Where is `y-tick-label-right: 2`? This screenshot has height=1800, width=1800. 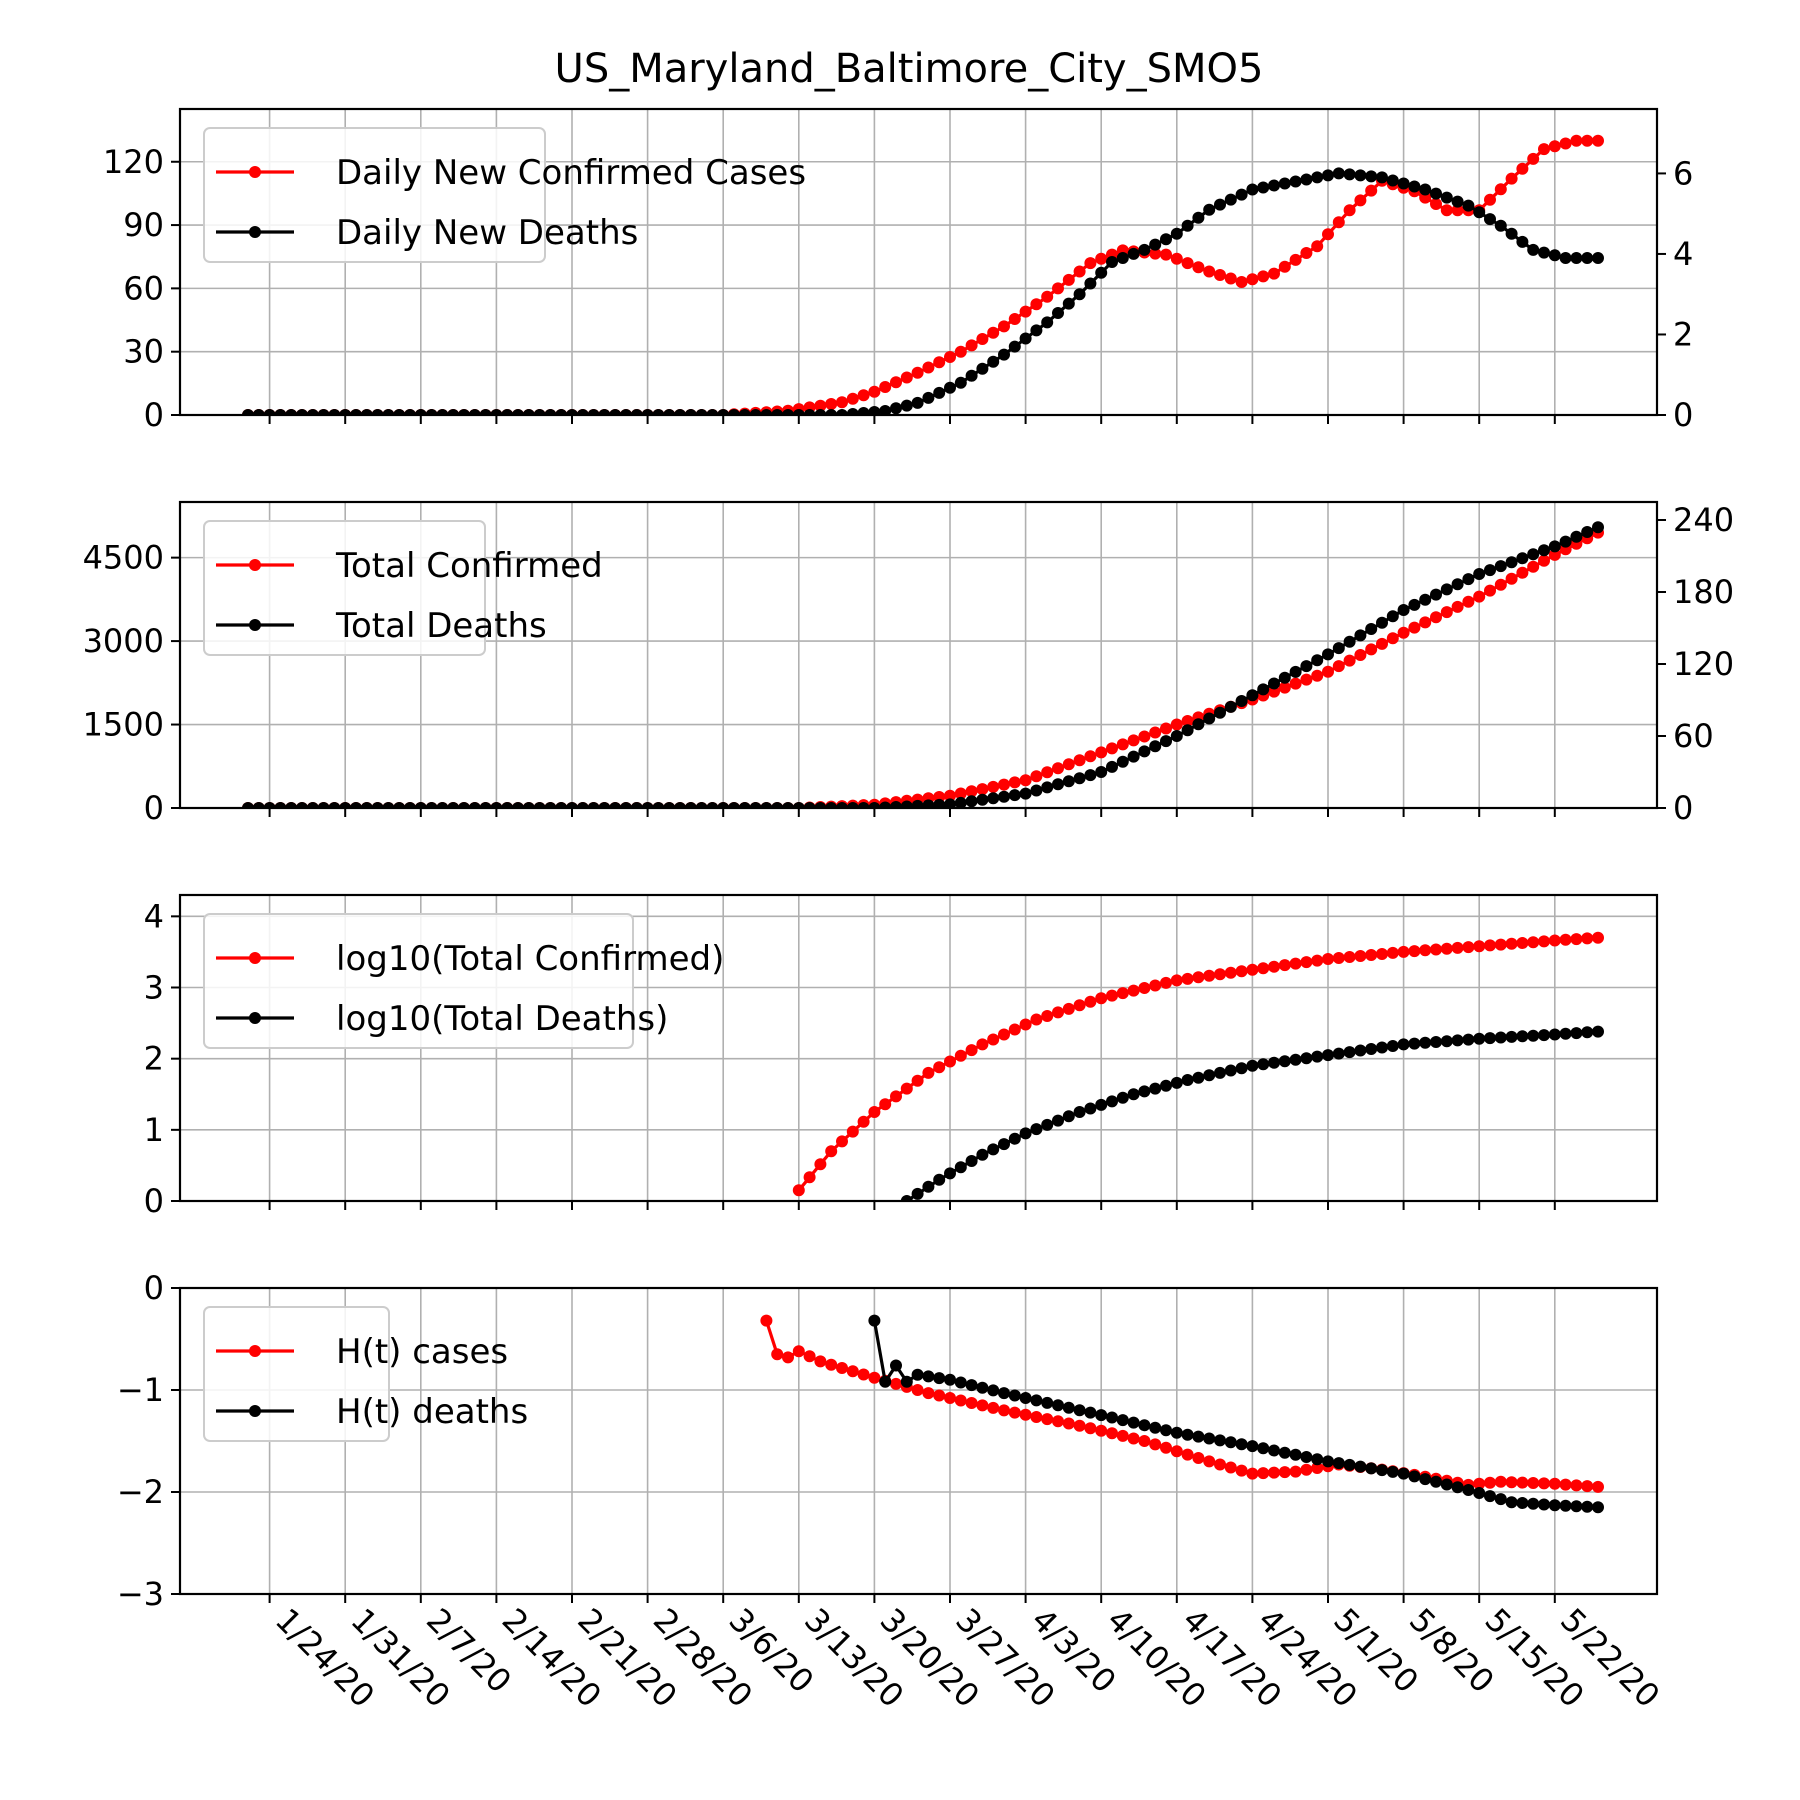 y-tick-label-right: 2 is located at coordinates (1683, 334).